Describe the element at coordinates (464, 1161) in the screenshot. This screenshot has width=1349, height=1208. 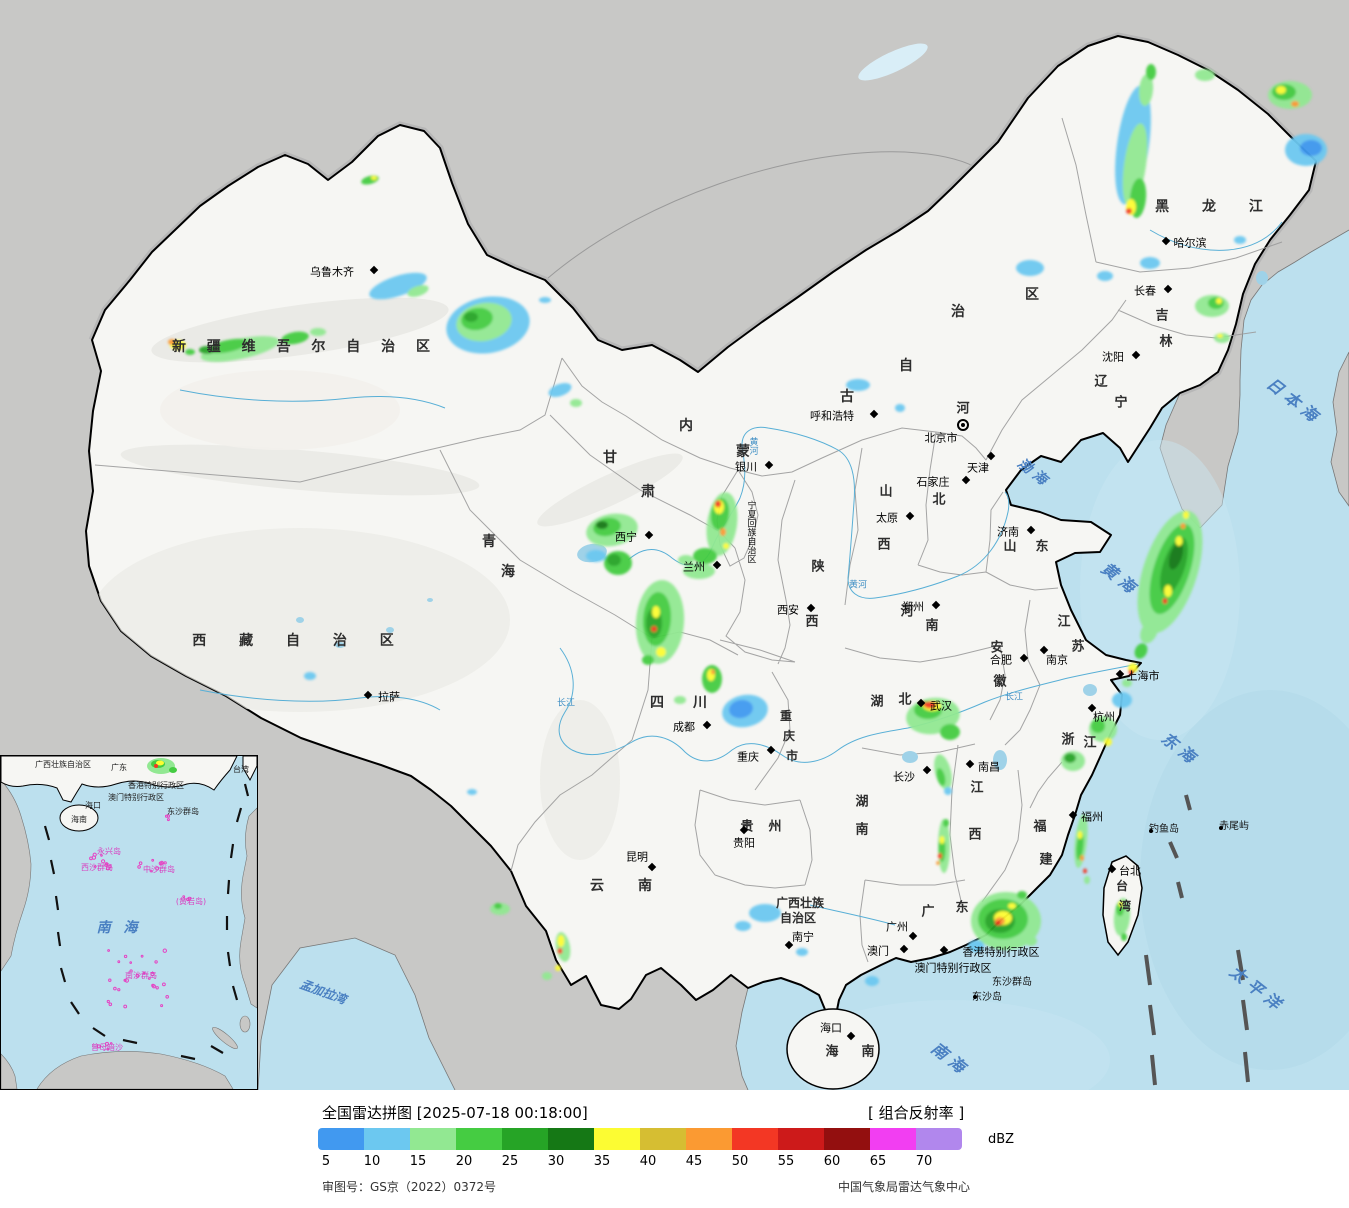
I see `legend-scale-value: 20` at that location.